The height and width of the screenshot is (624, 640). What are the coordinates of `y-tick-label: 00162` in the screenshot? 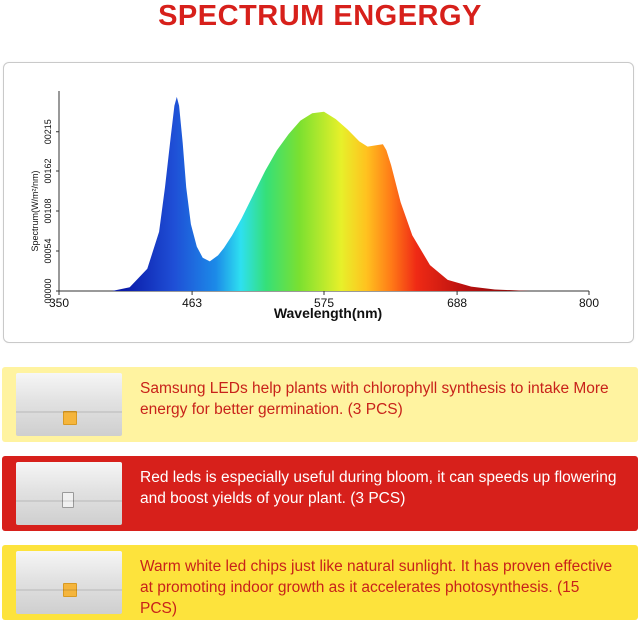 It's located at (48, 170).